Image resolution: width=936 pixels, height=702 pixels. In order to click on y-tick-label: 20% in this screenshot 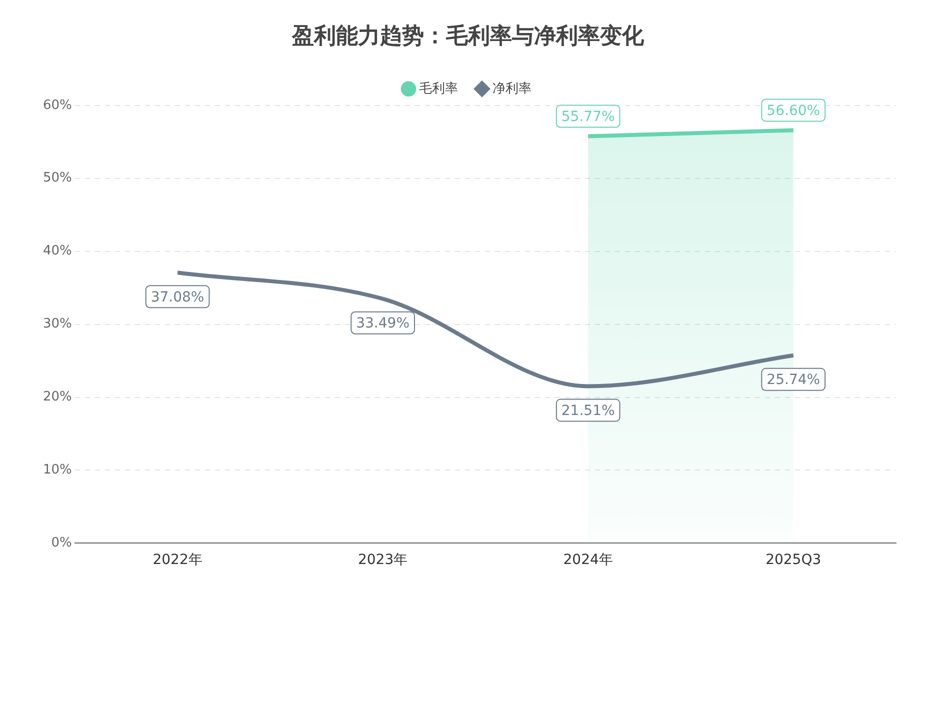, I will do `click(57, 397)`.